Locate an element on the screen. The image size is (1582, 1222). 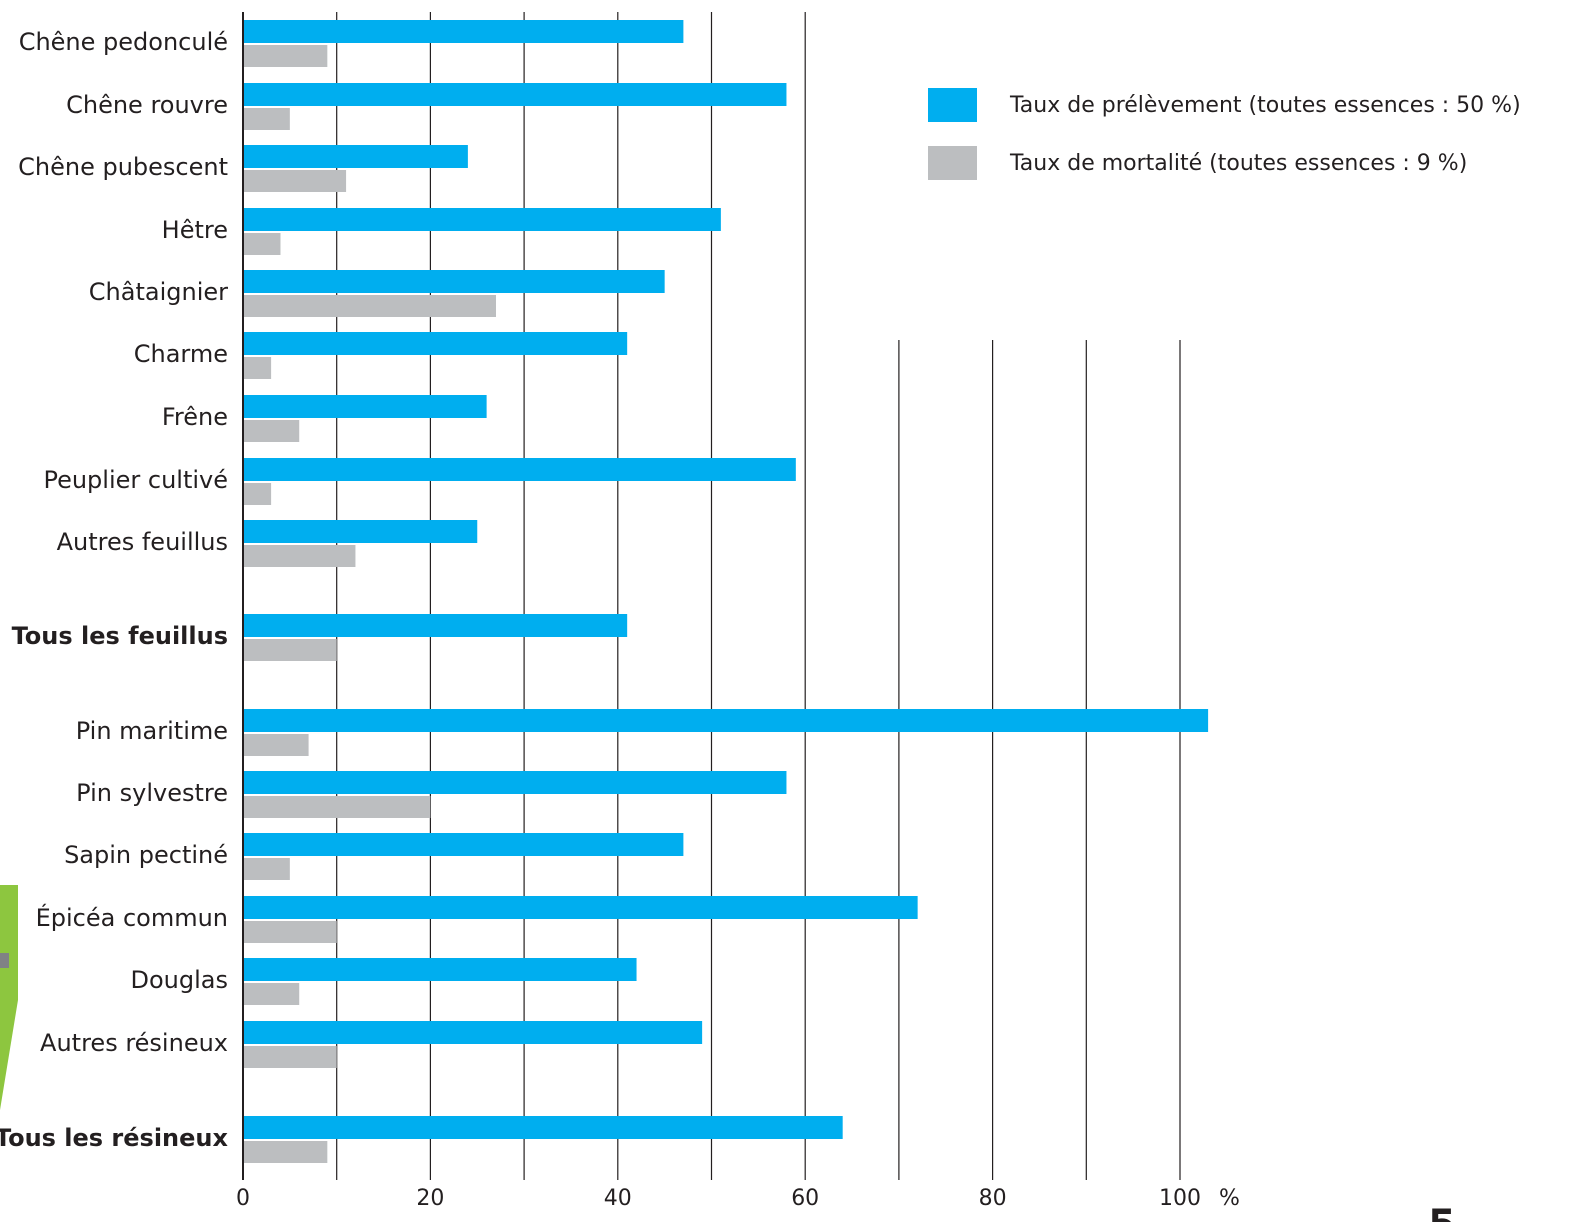
bar-mortalite-douglas is located at coordinates (271, 994).